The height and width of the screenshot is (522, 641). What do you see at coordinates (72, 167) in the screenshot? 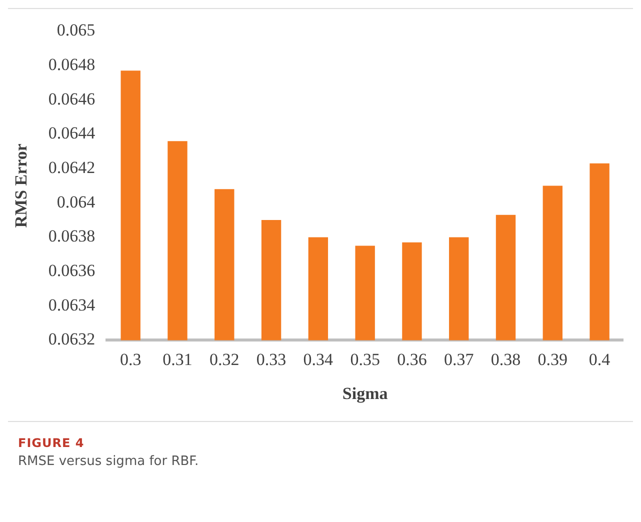
I see `y-tick-label: 0.0642` at bounding box center [72, 167].